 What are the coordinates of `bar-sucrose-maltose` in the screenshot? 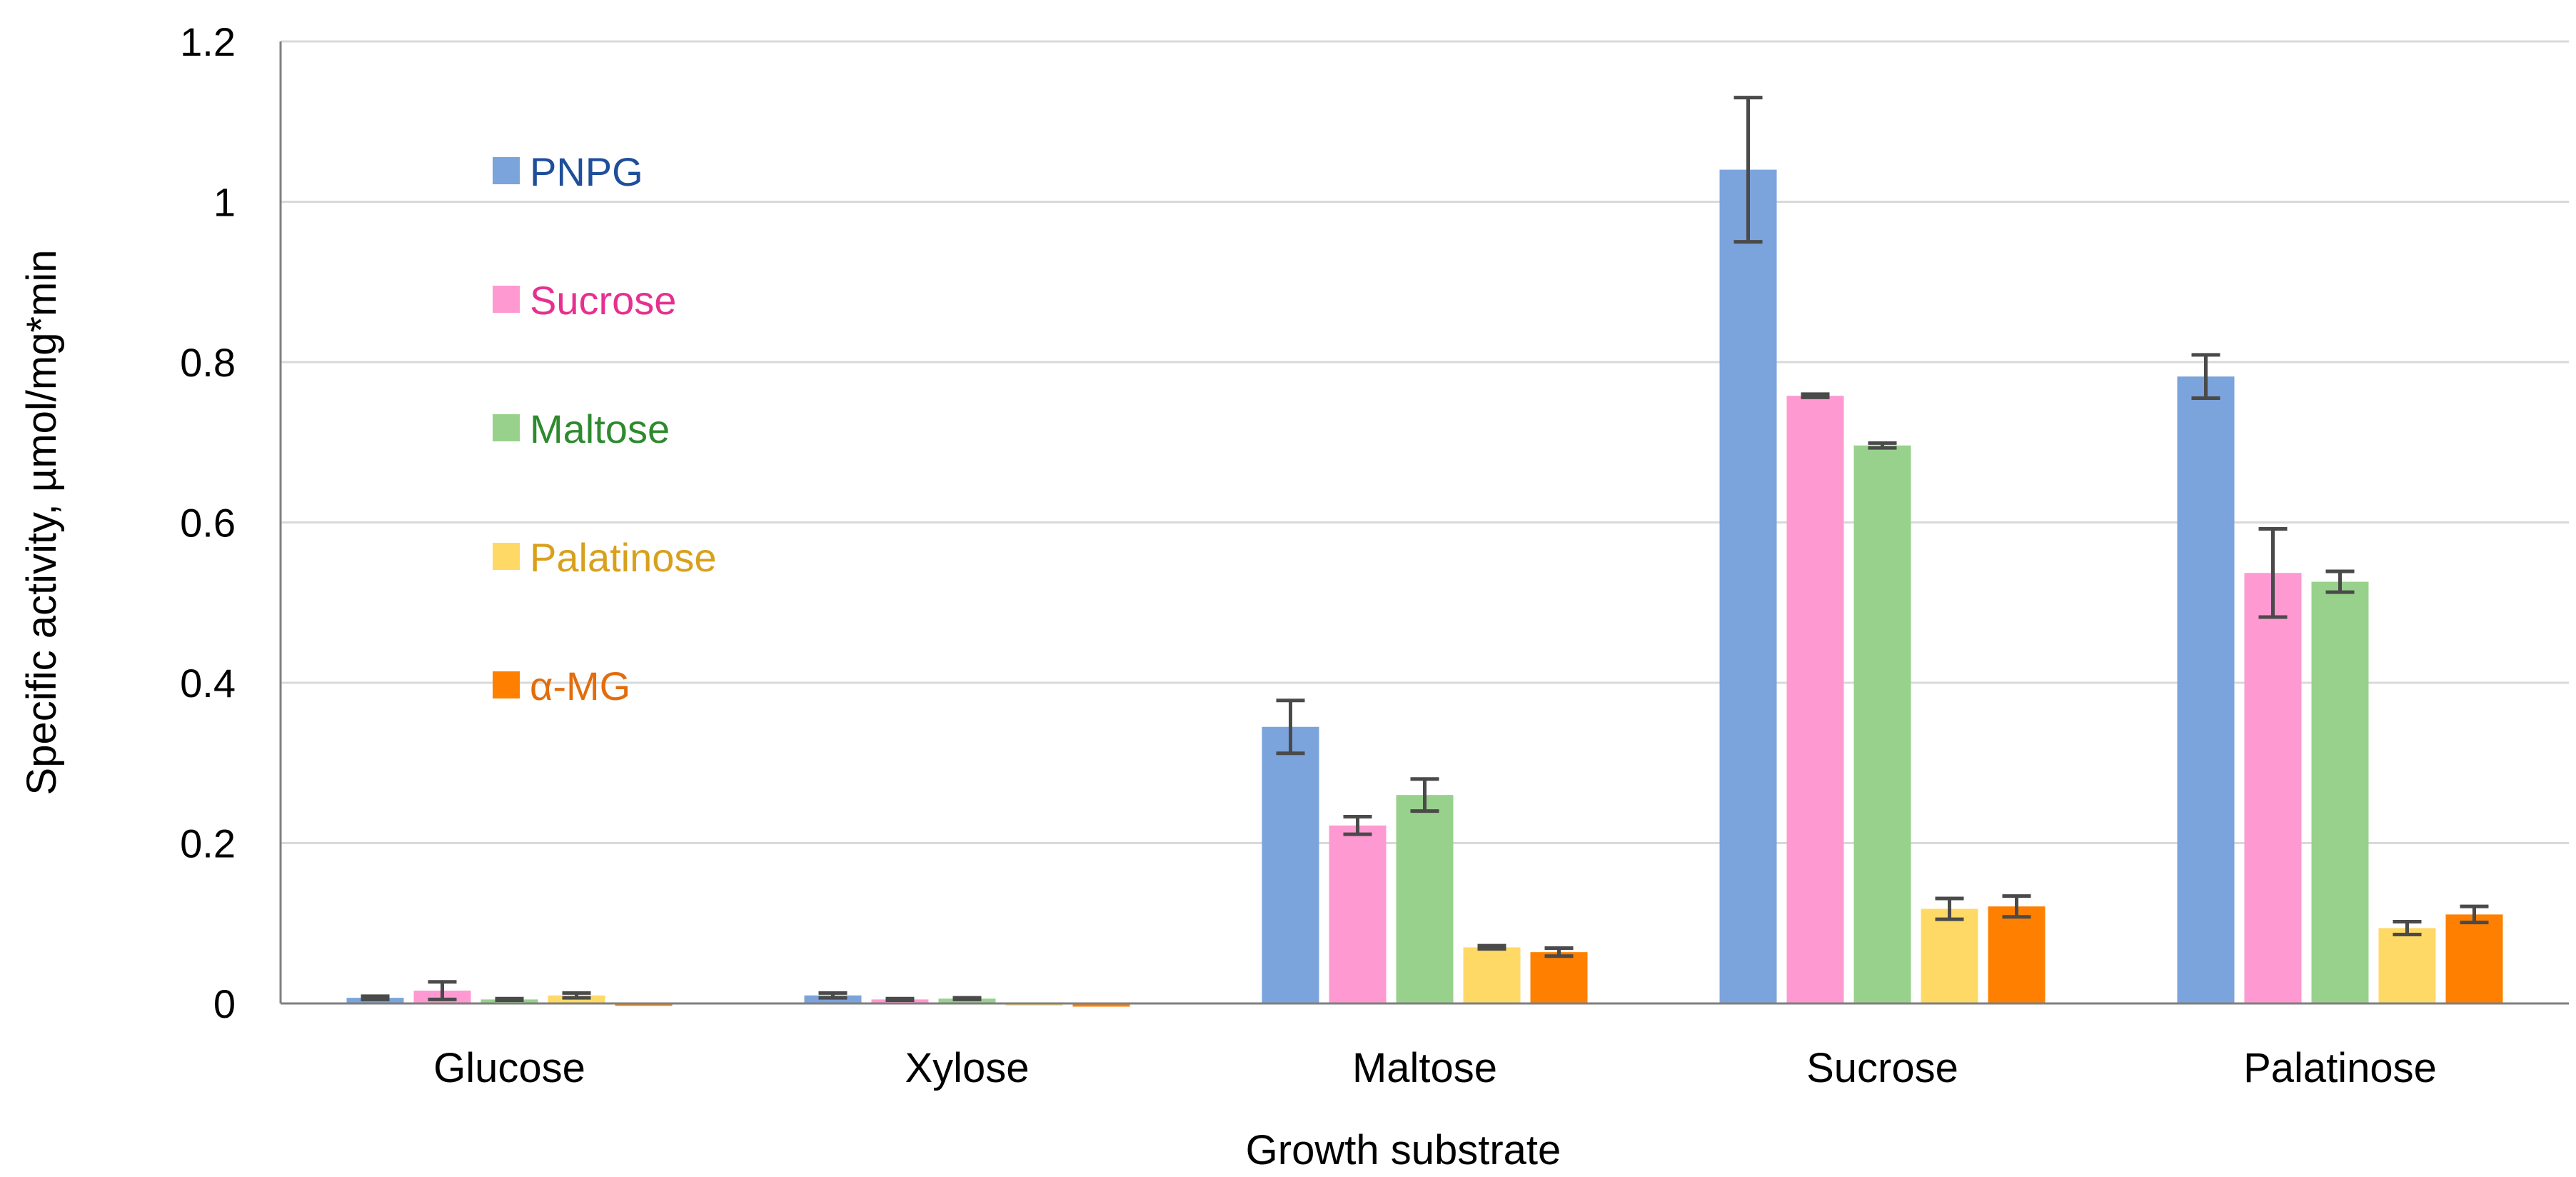 It's located at (1882, 724).